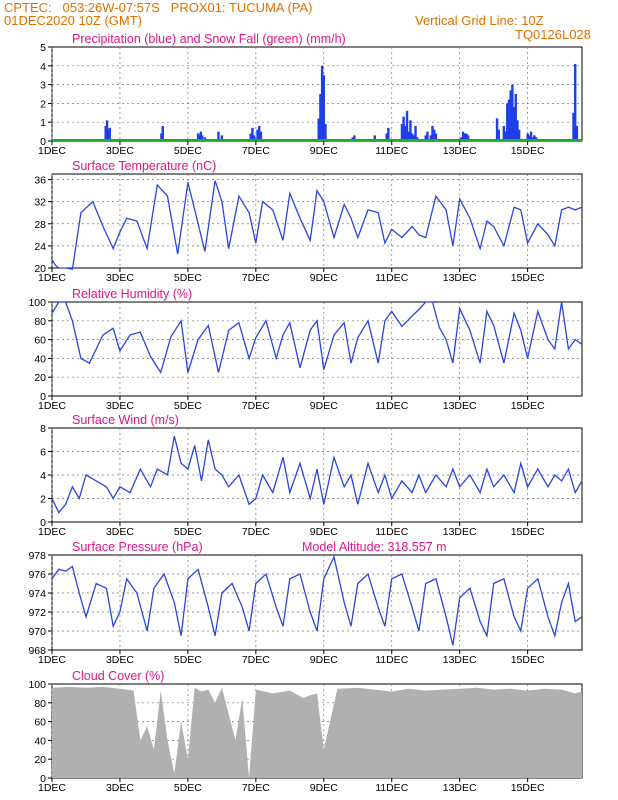  Describe the element at coordinates (43, 429) in the screenshot. I see `wind-ytick-label: 8` at that location.